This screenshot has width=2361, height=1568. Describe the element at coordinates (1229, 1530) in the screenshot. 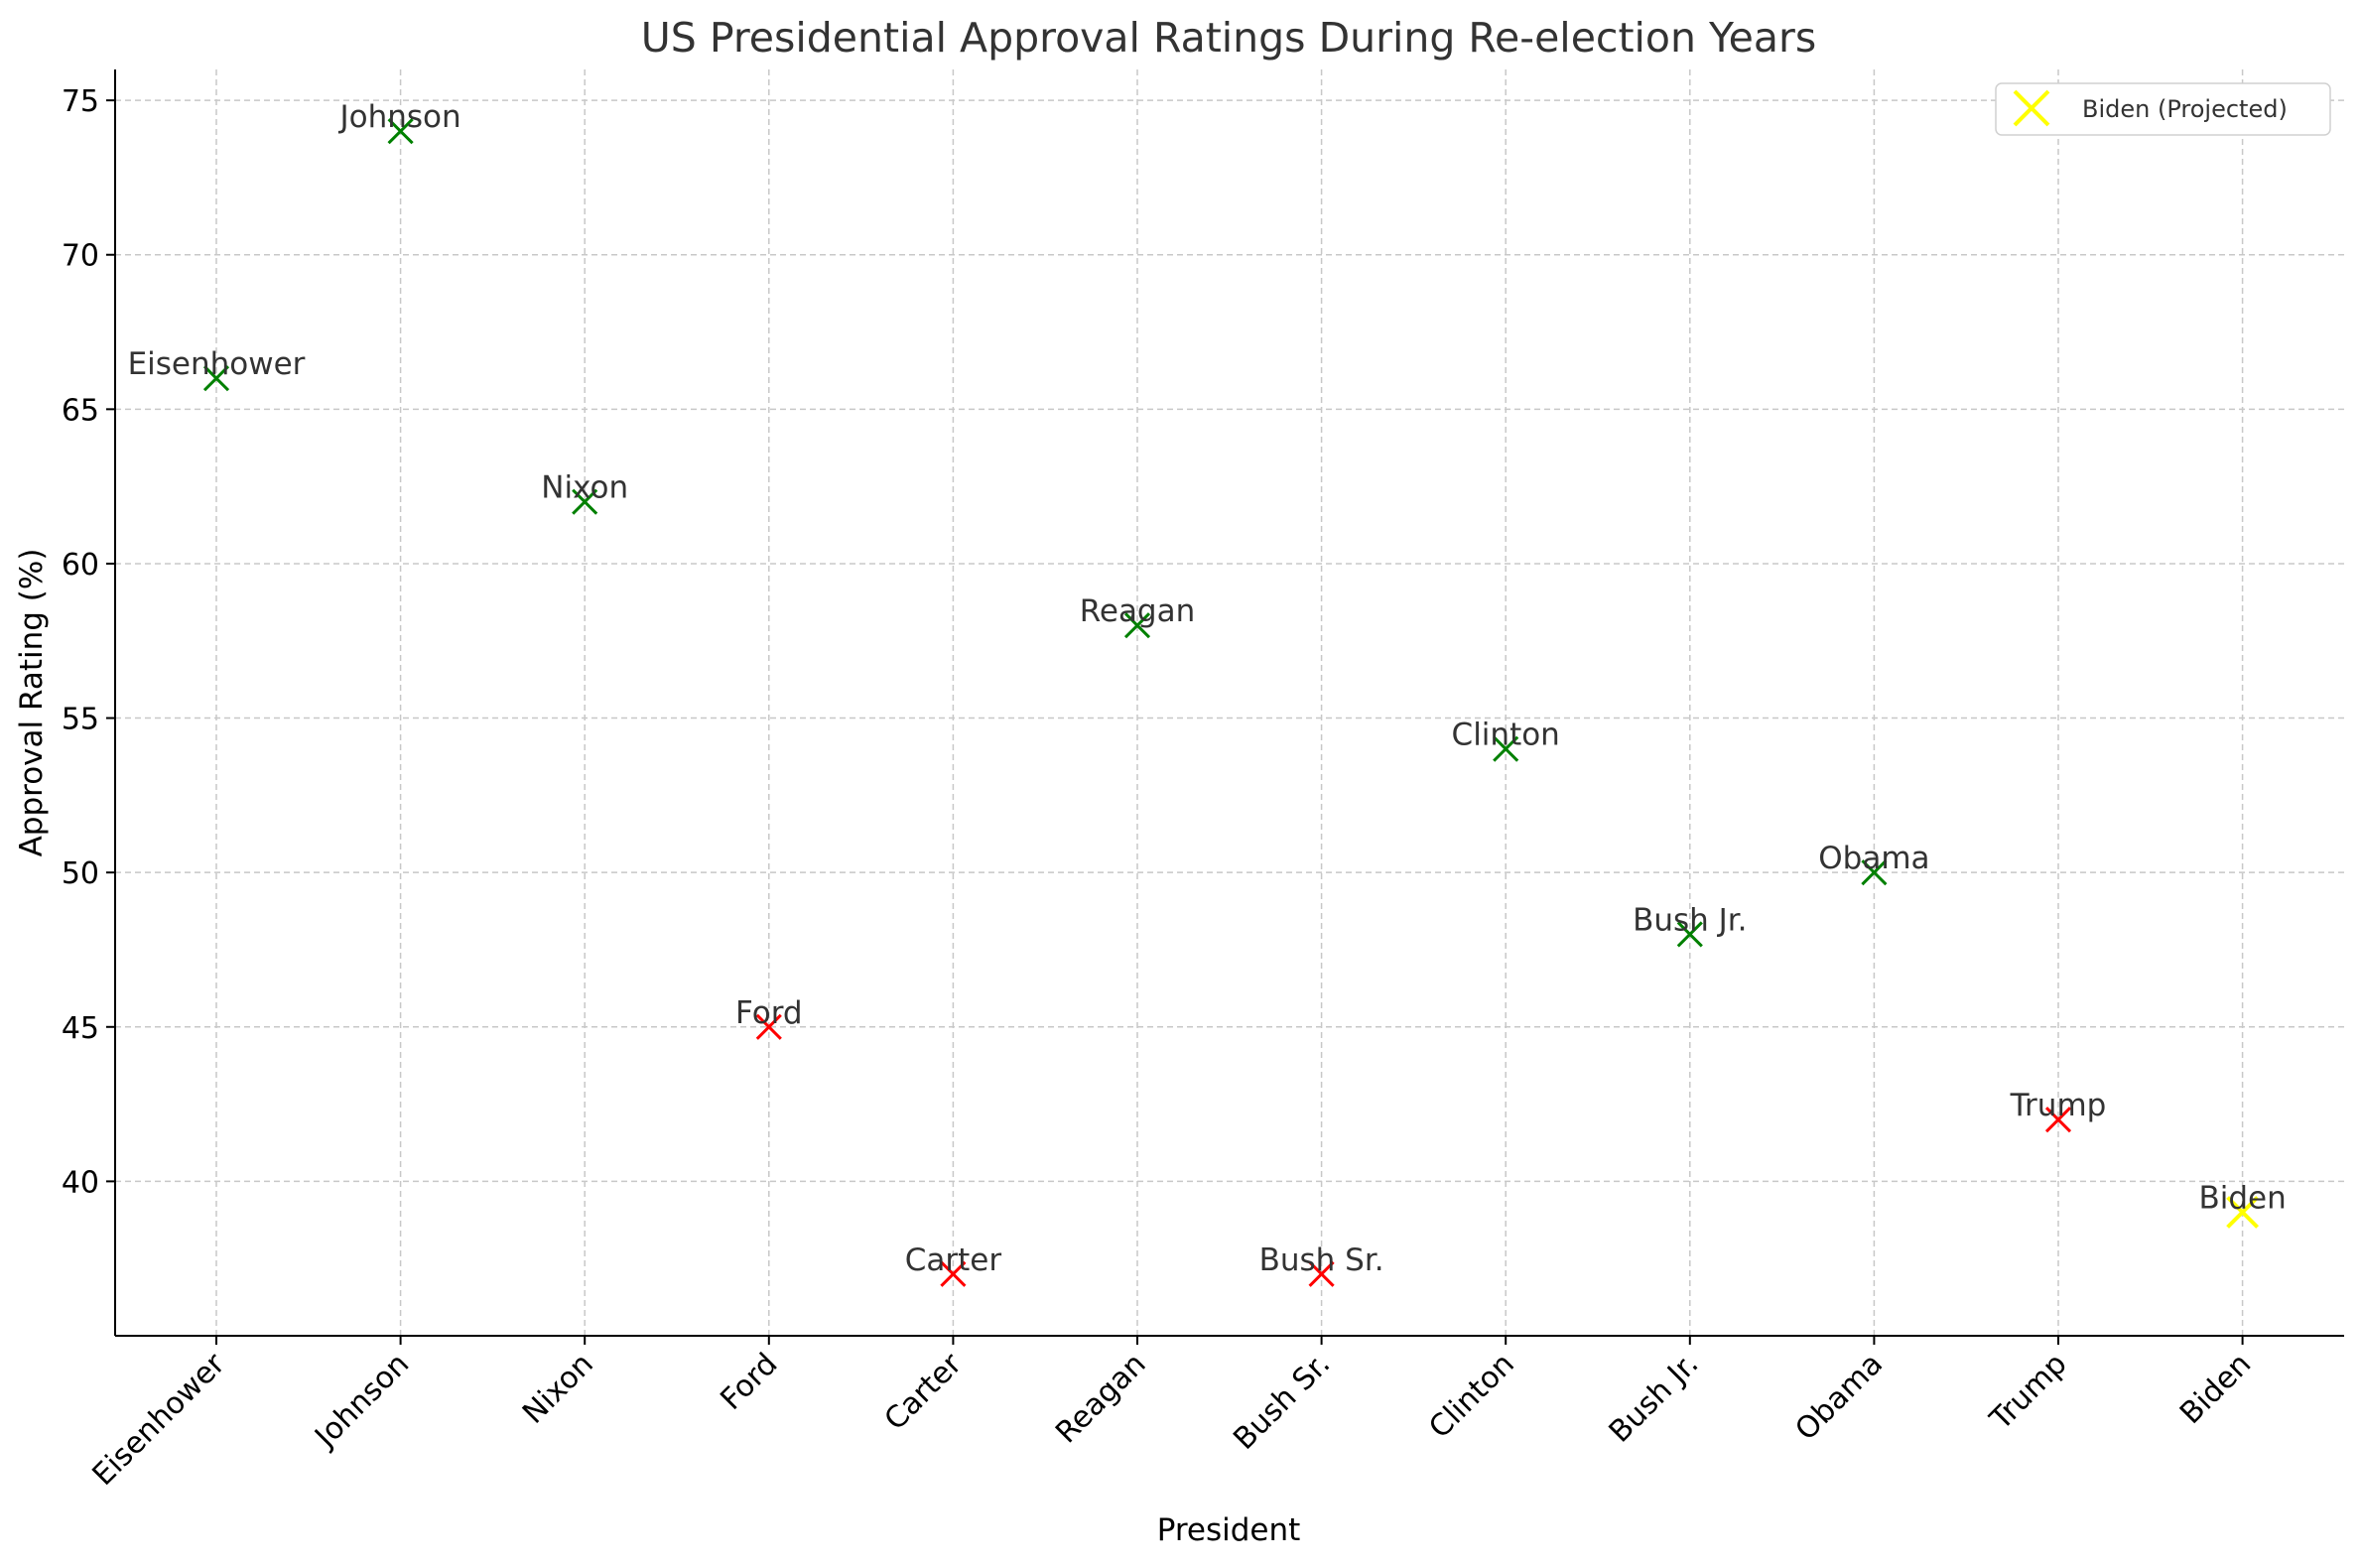

I see `x-axis-label: President` at that location.